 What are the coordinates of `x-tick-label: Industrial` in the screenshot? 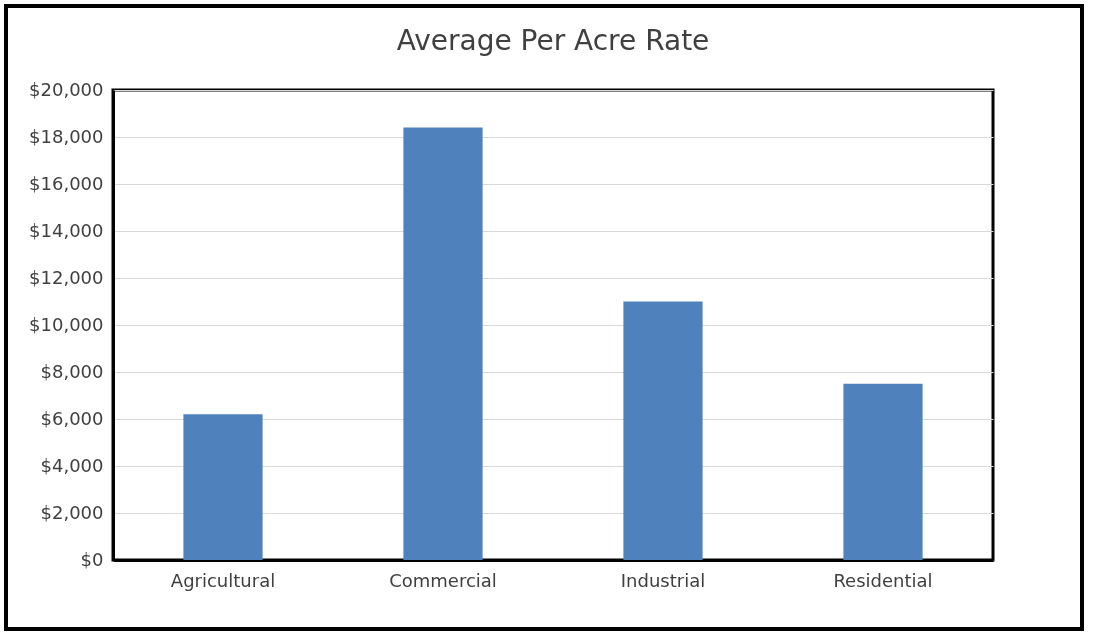 It's located at (663, 580).